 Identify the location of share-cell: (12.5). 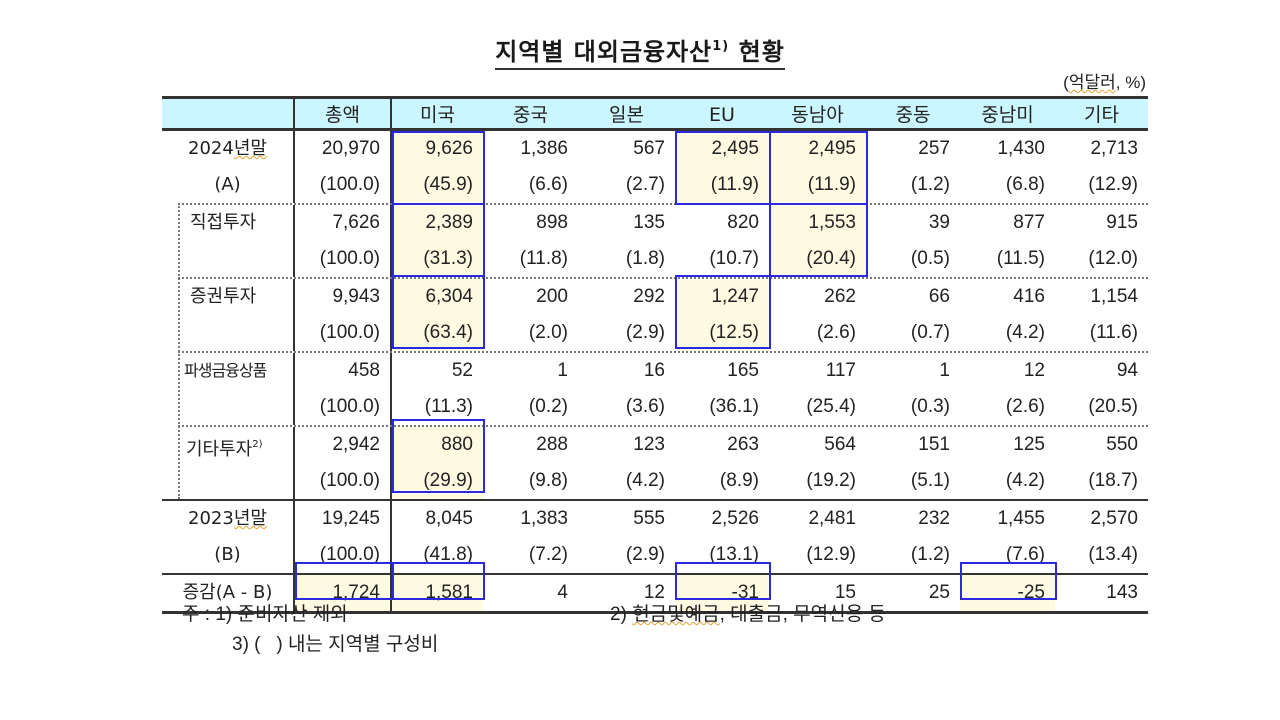
(722, 333).